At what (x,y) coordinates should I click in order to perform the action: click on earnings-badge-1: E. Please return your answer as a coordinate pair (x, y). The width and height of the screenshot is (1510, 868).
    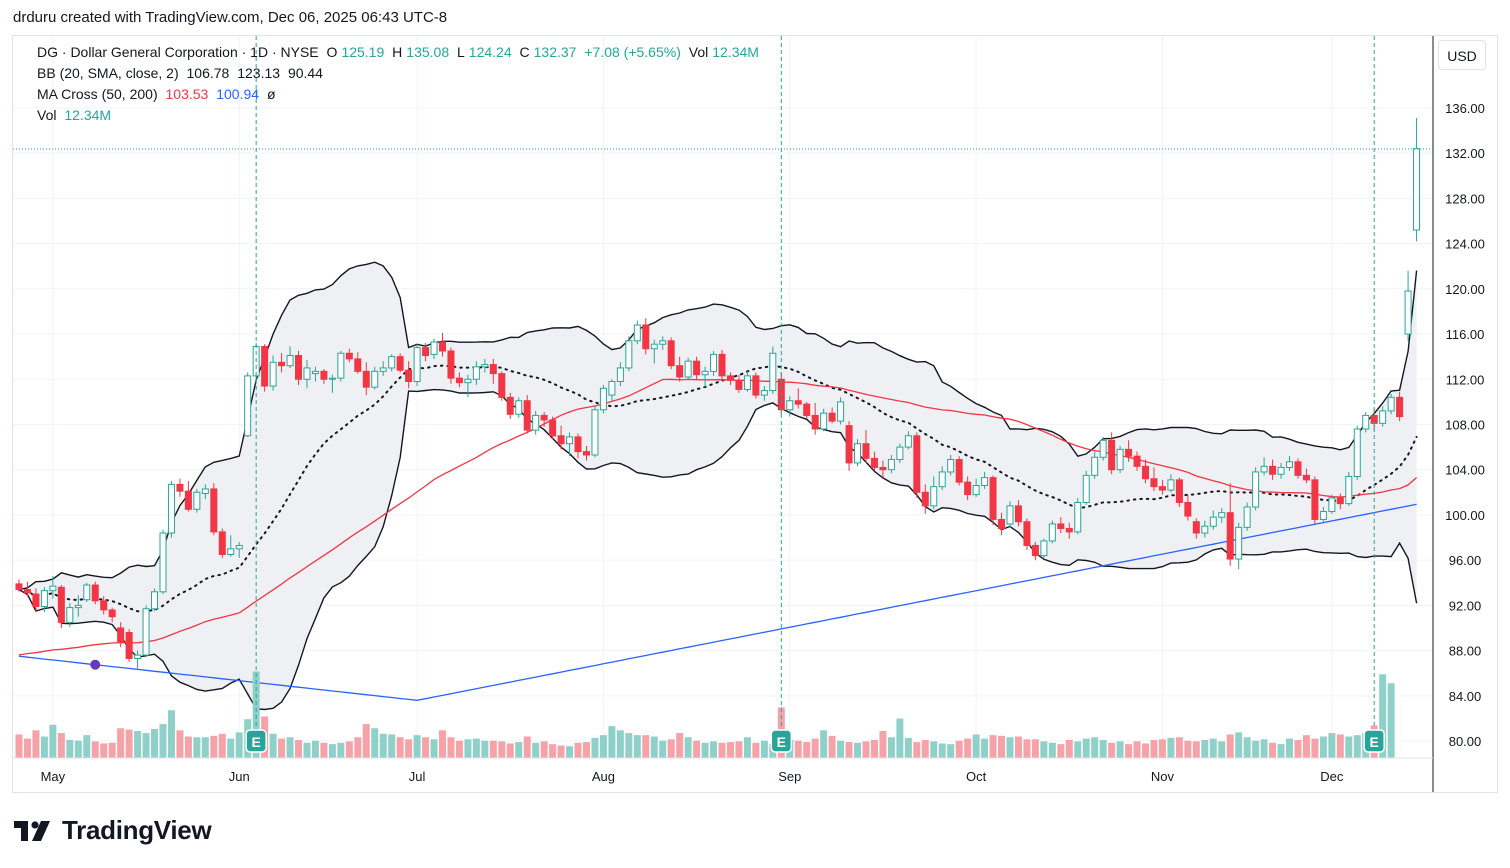
    Looking at the image, I should click on (781, 741).